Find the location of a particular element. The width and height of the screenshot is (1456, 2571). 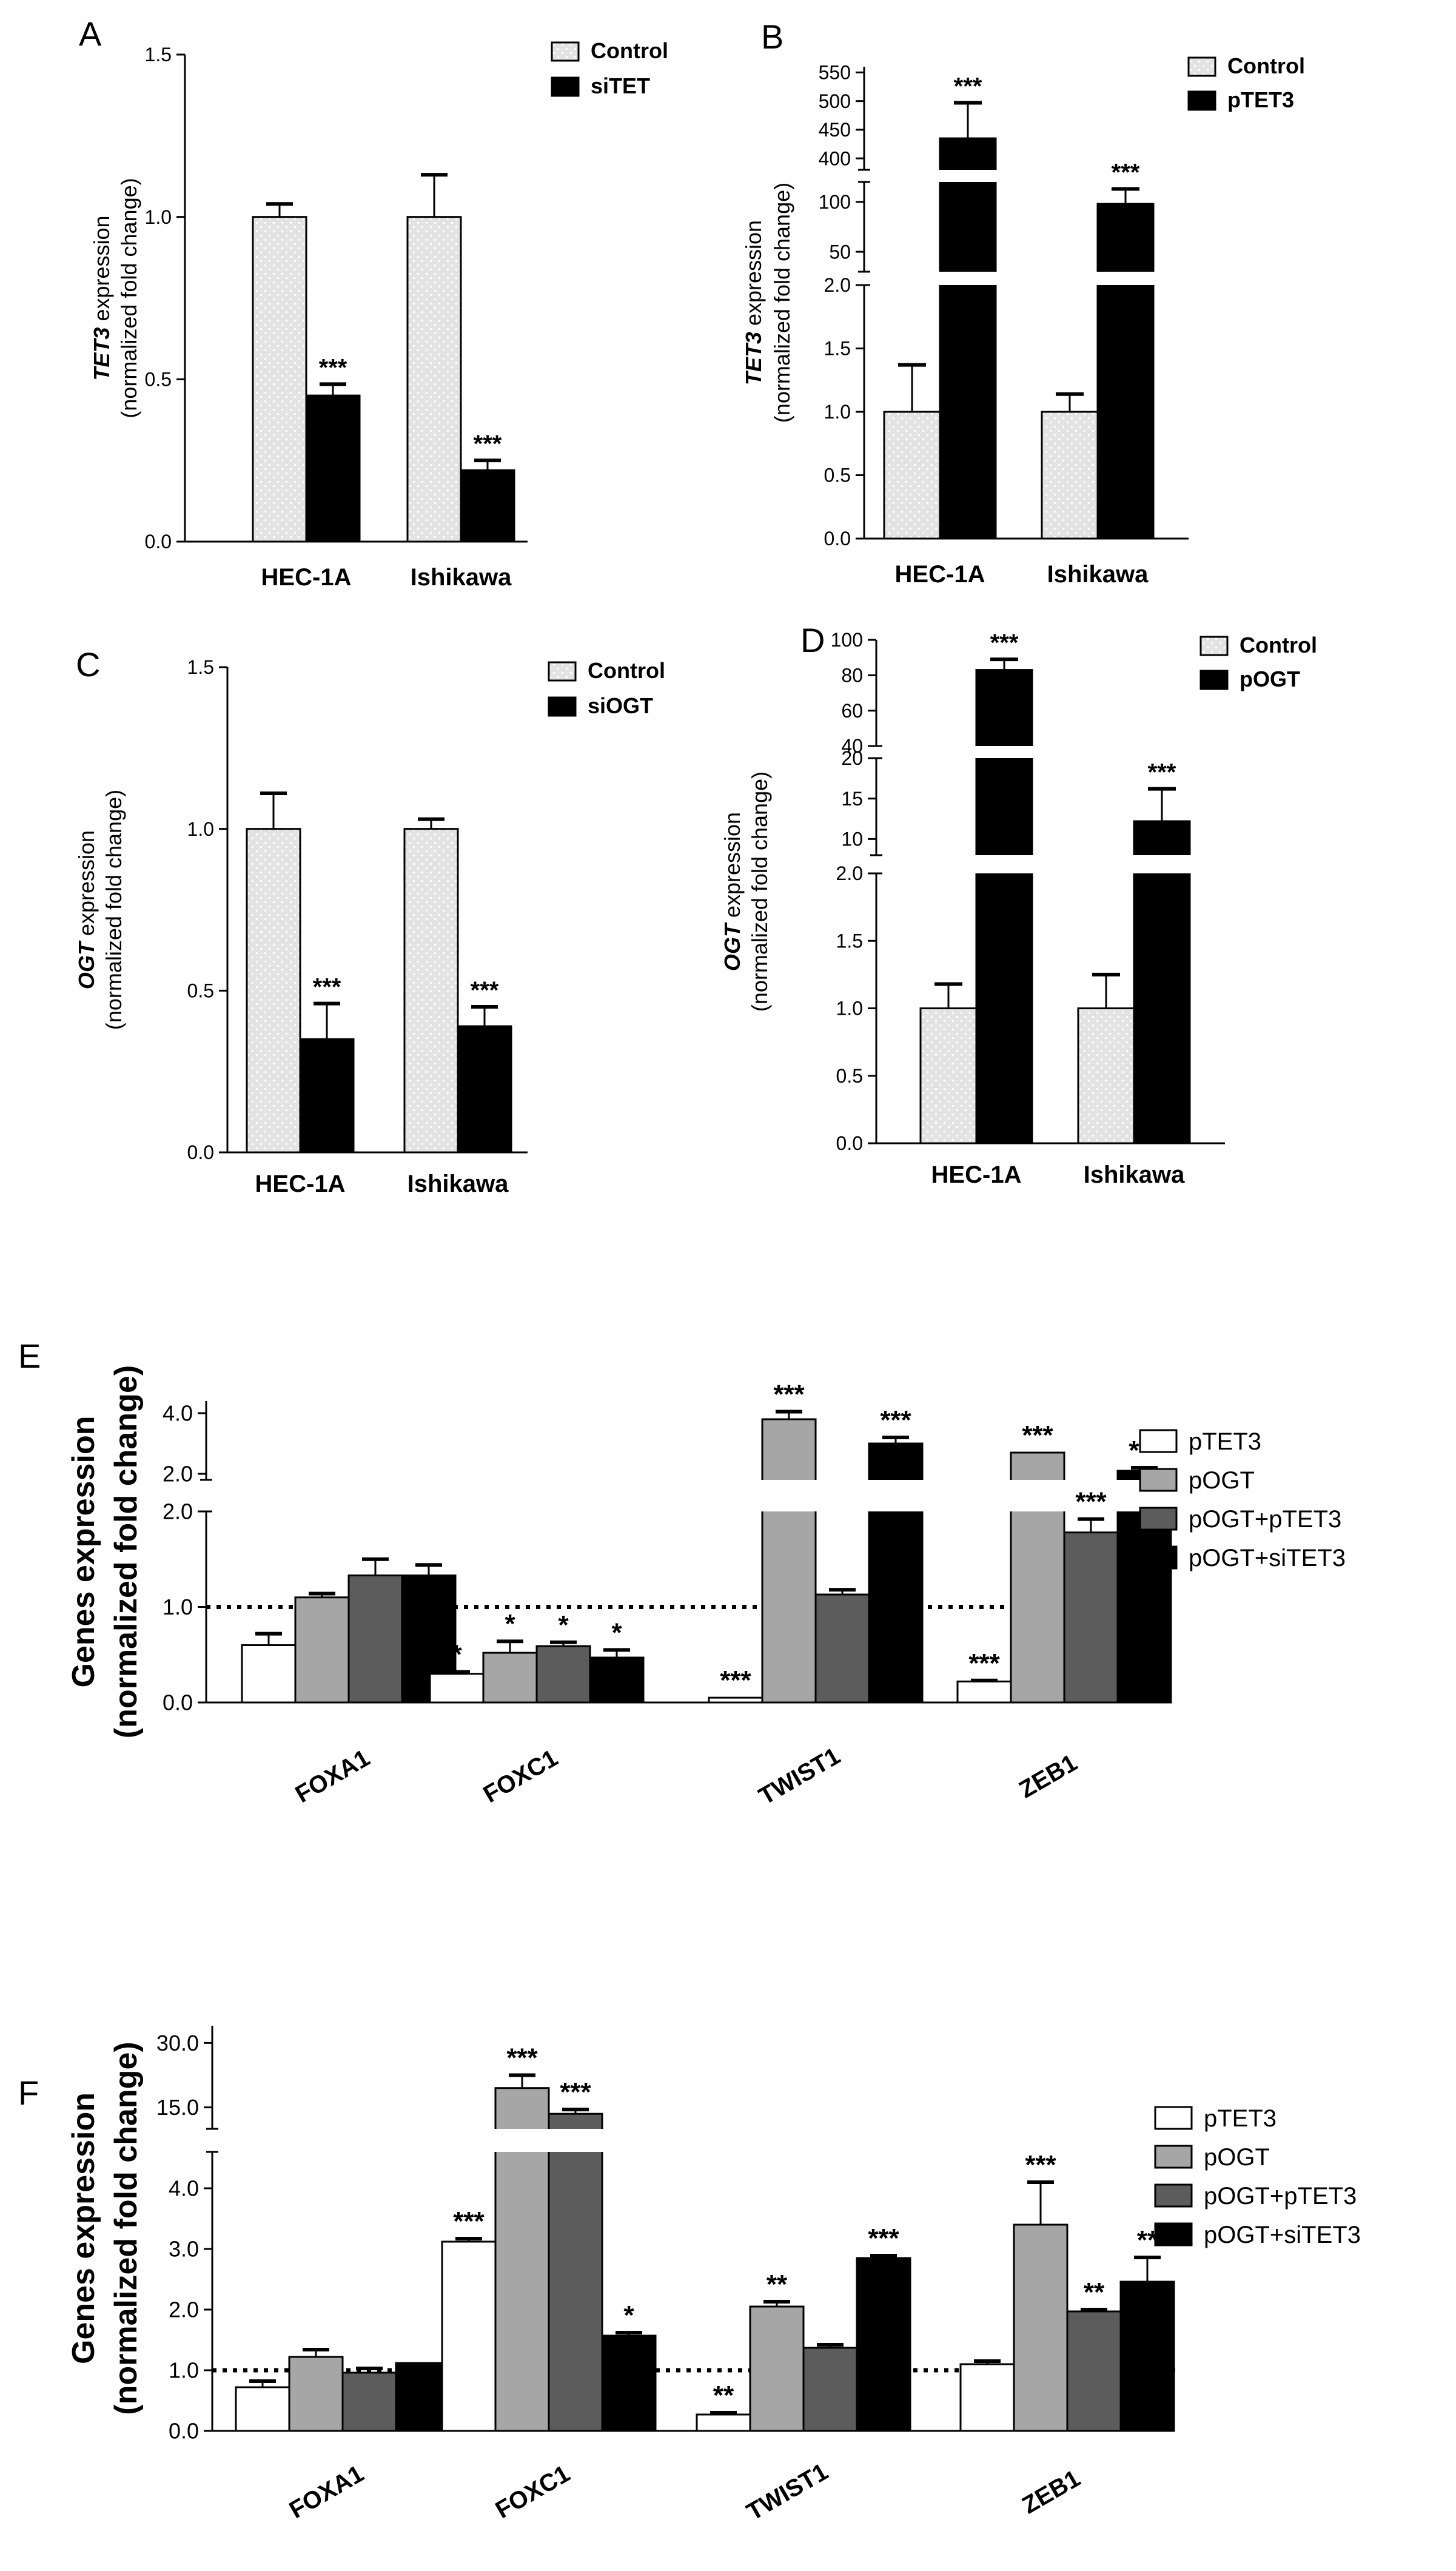

y-tick-label: 30.0 is located at coordinates (177, 2043).